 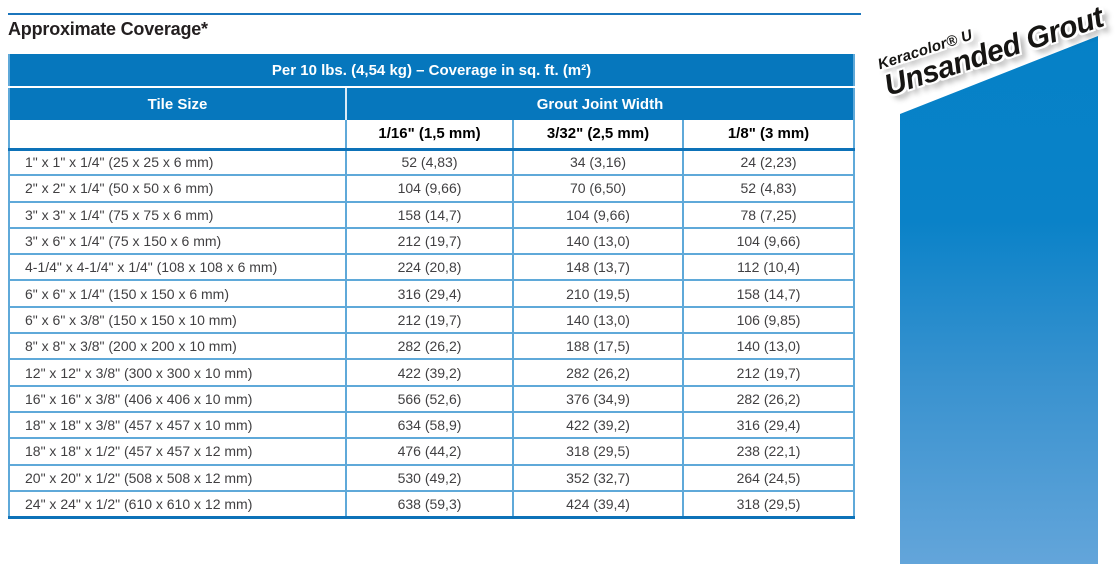 What do you see at coordinates (597, 346) in the screenshot?
I see `coverage-value-cell: 188 (17,5)` at bounding box center [597, 346].